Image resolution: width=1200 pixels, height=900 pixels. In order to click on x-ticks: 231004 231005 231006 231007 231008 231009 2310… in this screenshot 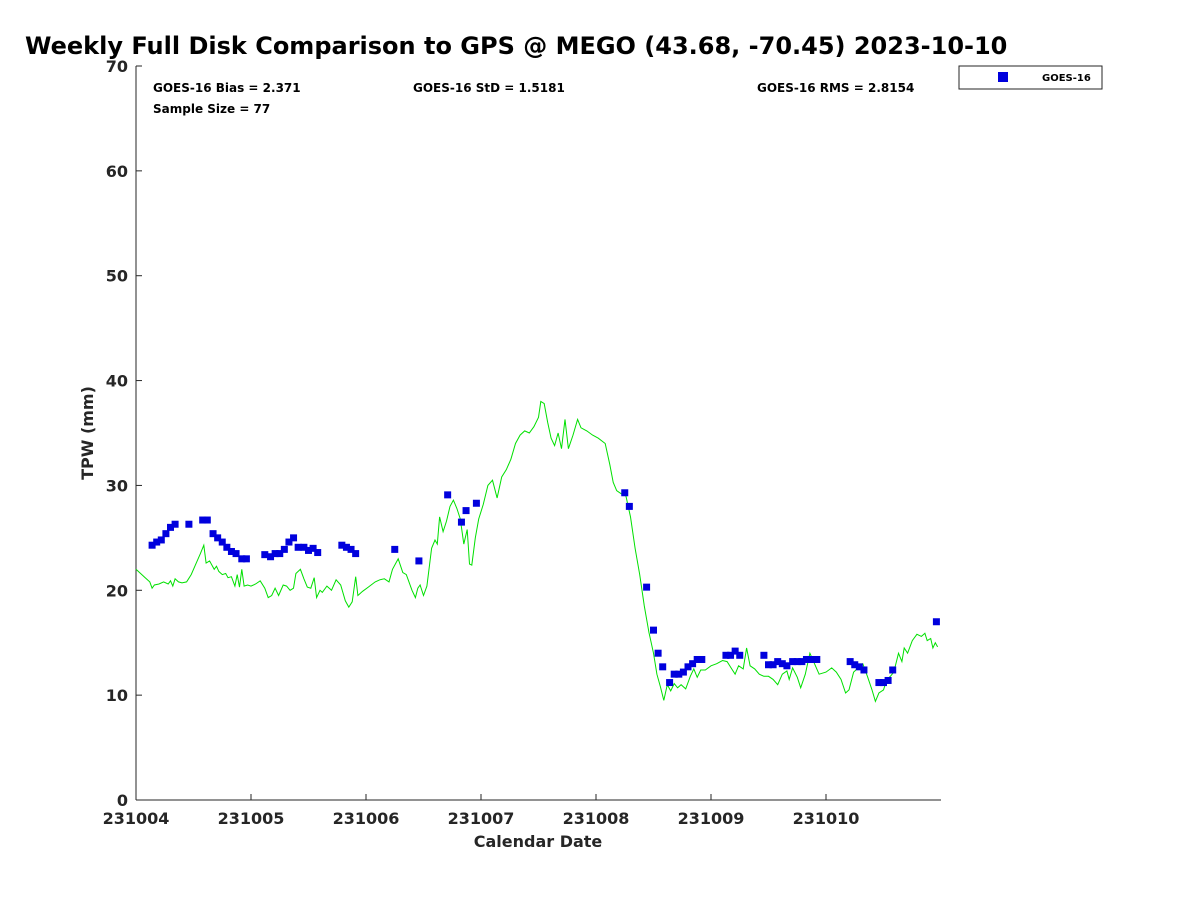, I will do `click(481, 811)`.